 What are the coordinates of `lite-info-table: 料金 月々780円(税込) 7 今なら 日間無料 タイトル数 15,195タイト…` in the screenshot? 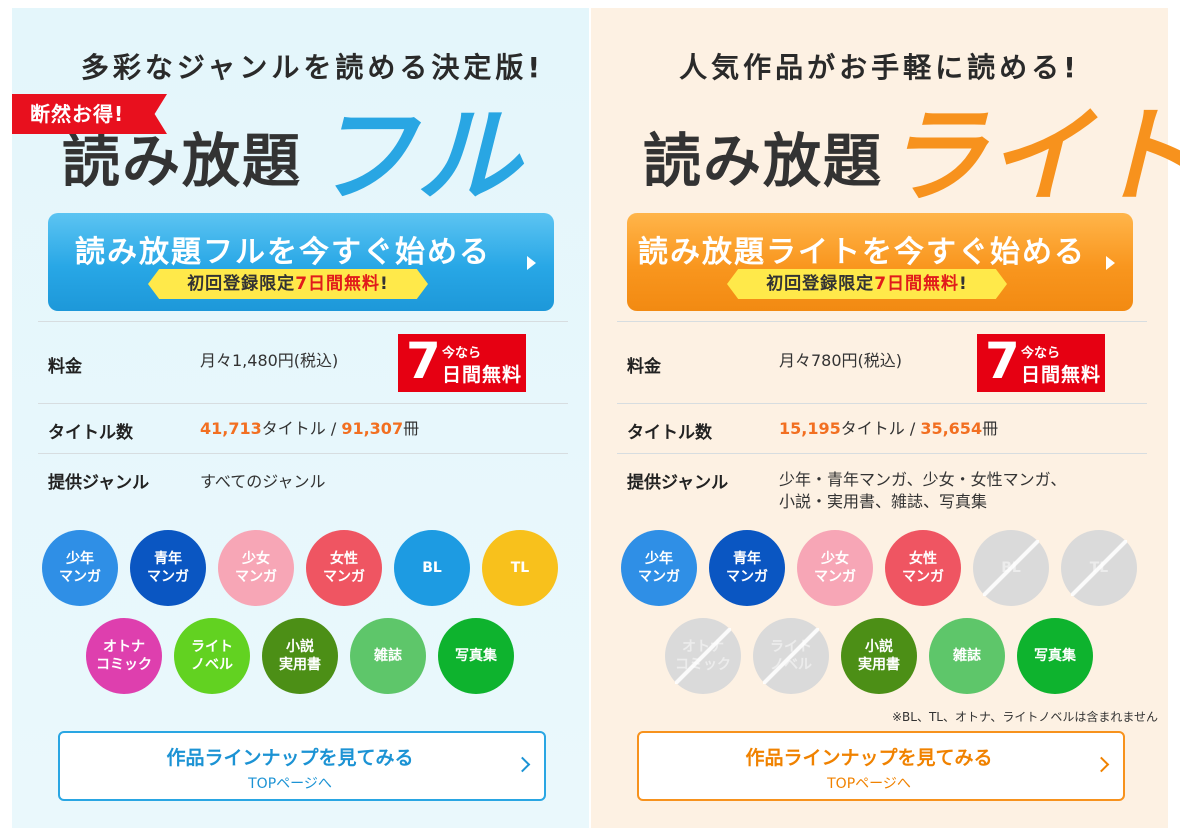 It's located at (882, 417).